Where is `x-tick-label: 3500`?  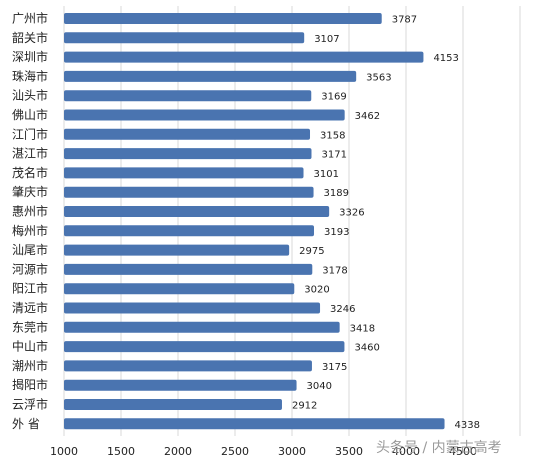 x-tick-label: 3500 is located at coordinates (349, 451).